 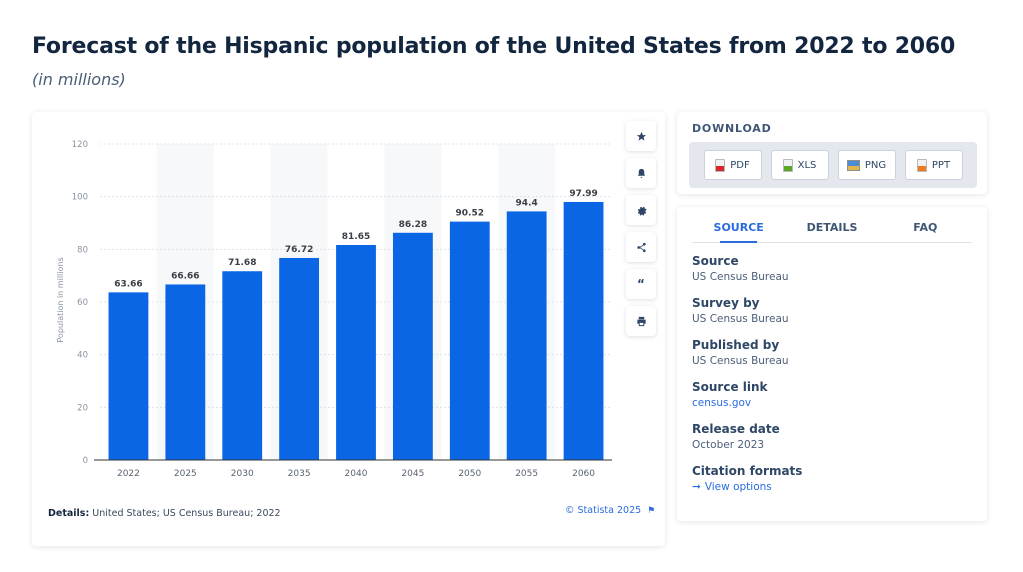 I want to click on info-source: Source US Census Bureau, so click(x=832, y=269).